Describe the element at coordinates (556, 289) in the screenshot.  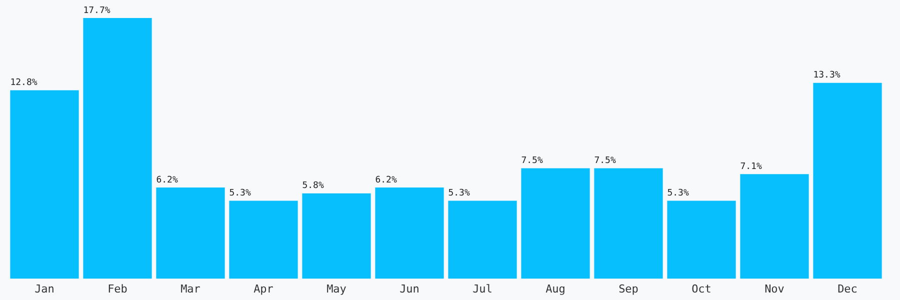
I see `x-tick-label: Aug` at that location.